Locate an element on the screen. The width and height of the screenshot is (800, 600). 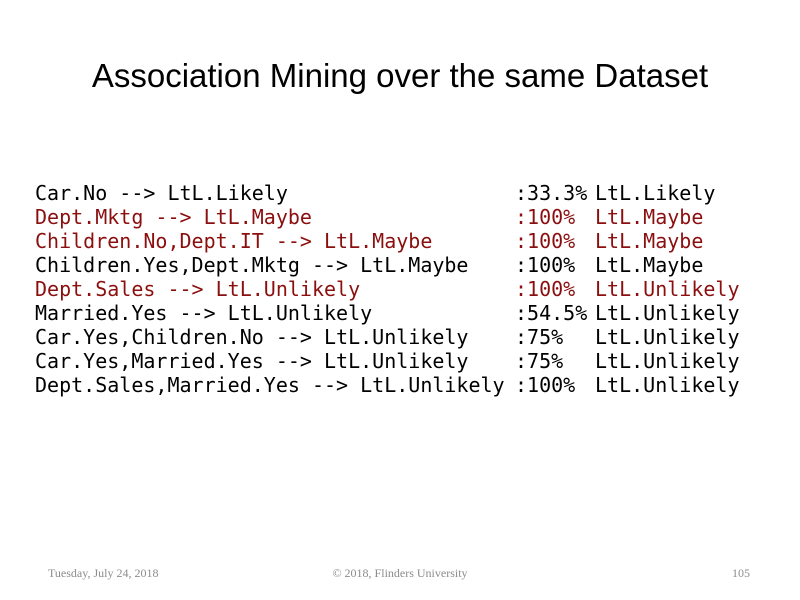
confidence: :54.5% is located at coordinates (551, 313).